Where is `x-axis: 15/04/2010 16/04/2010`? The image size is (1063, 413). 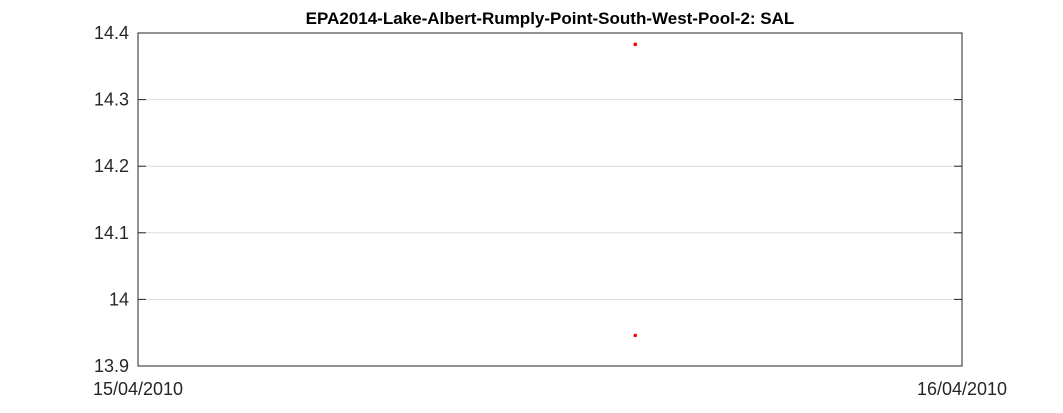 x-axis: 15/04/2010 16/04/2010 is located at coordinates (550, 389).